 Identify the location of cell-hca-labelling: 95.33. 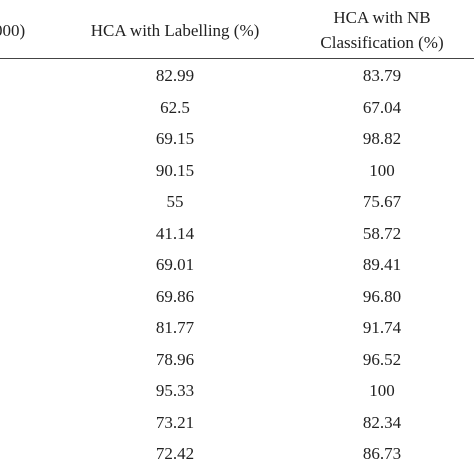
(175, 390).